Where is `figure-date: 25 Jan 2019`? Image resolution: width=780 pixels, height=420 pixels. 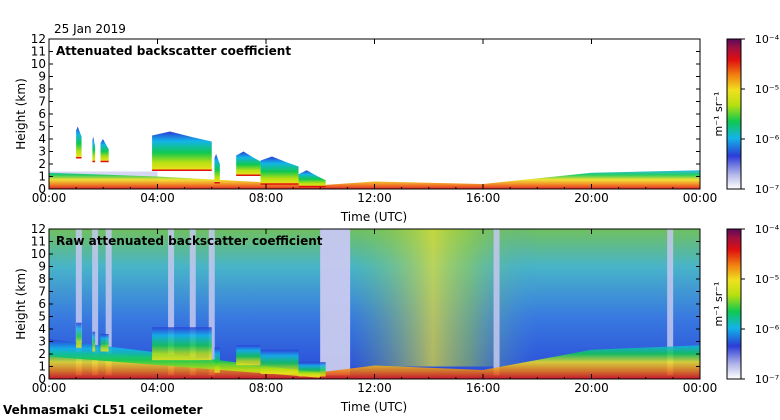
figure-date: 25 Jan 2019 is located at coordinates (90, 29).